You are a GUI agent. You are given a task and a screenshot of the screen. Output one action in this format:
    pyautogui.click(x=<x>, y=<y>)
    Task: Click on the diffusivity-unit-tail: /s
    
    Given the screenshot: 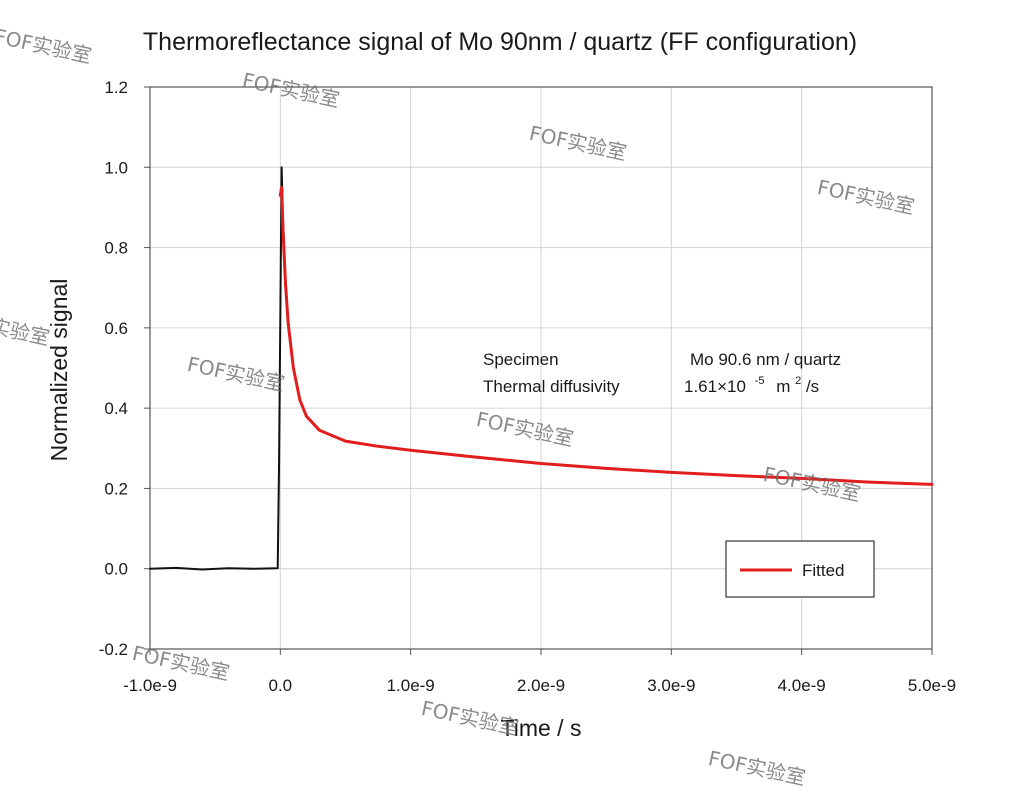 What is the action you would take?
    pyautogui.click(x=812, y=386)
    